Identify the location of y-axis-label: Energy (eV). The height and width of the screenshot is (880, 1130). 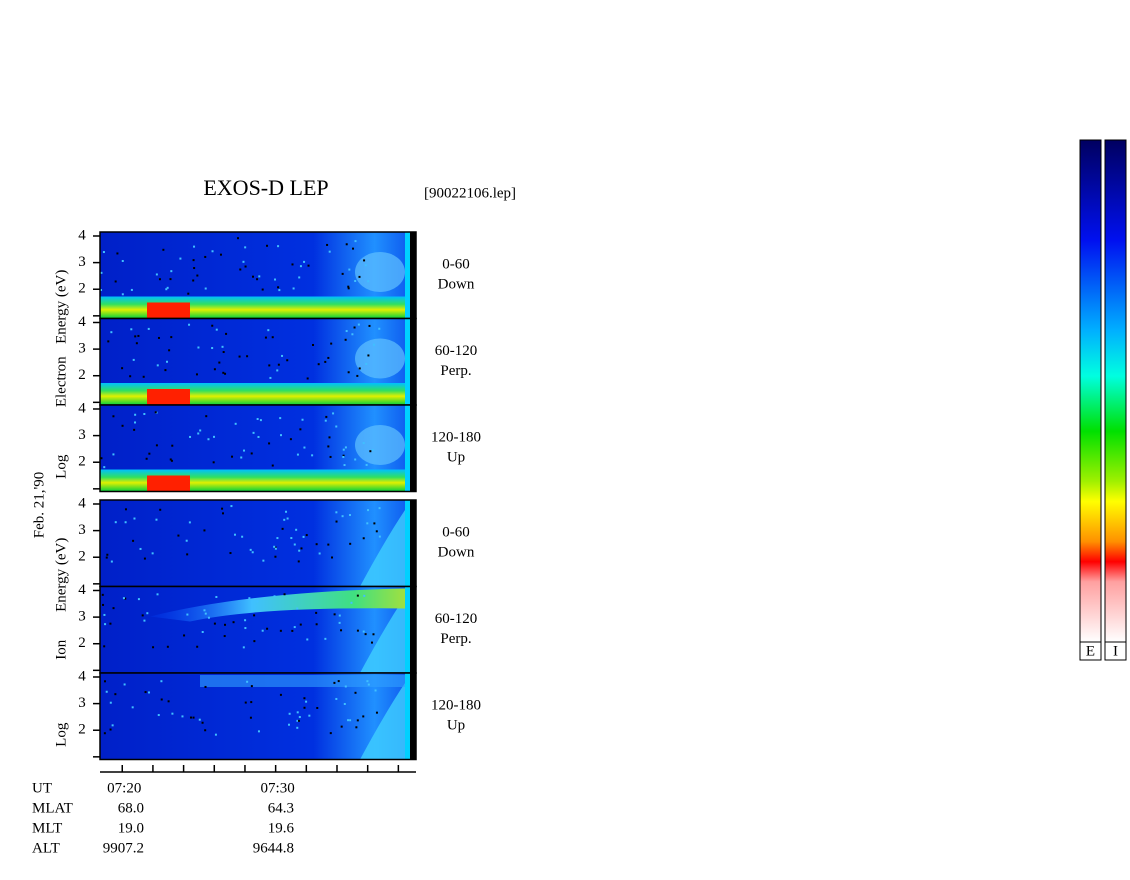
(61, 575).